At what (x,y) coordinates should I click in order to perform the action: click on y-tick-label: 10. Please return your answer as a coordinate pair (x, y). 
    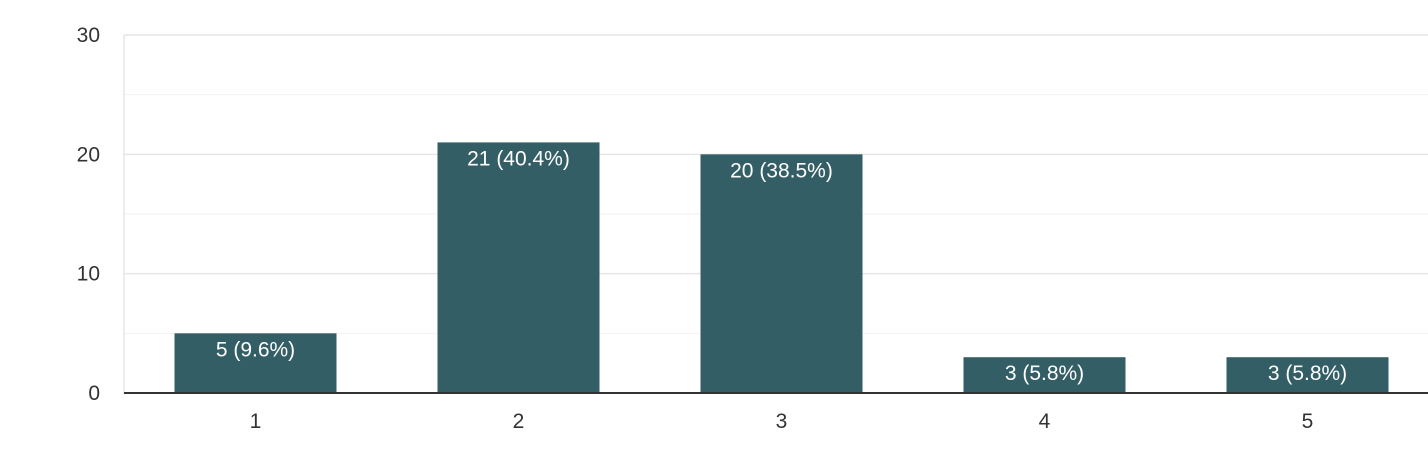
    Looking at the image, I should click on (88, 274).